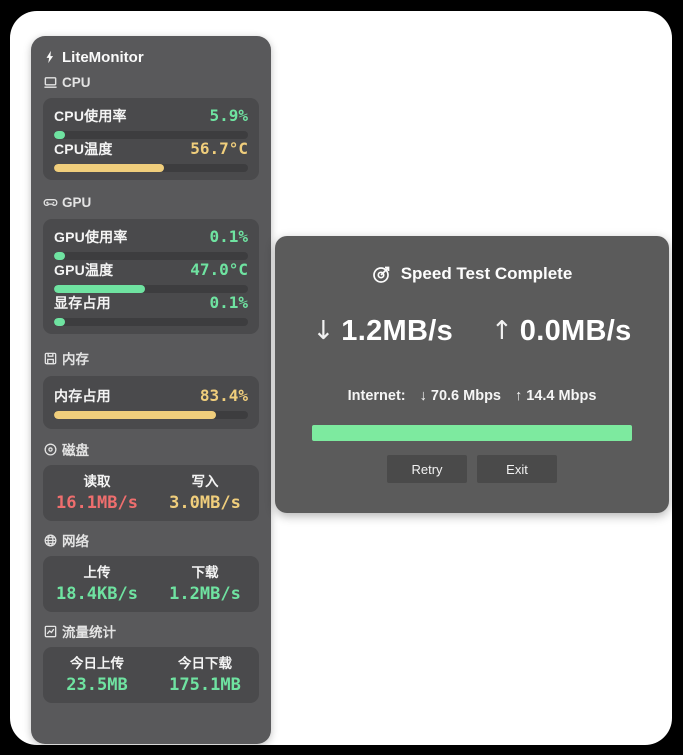 The image size is (683, 755). I want to click on memory-card: 内存占用 83.4%, so click(151, 402).